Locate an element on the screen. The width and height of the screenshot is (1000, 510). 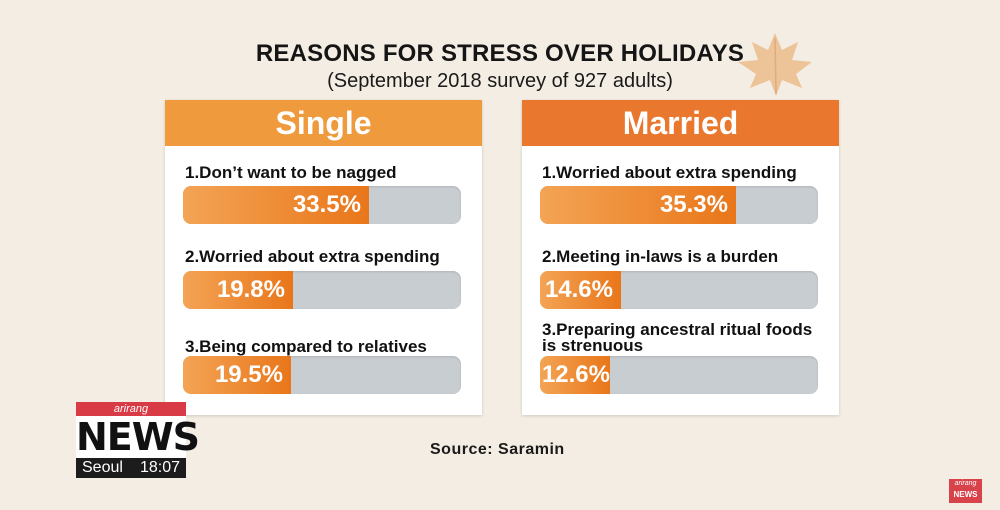
married-bar-value-3: 12.6% is located at coordinates (575, 374).